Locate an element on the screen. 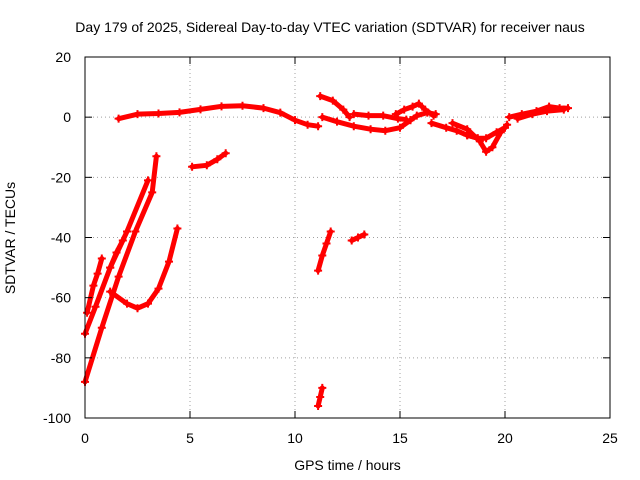 The width and height of the screenshot is (640, 480). x-tick-label: 25 is located at coordinates (610, 438).